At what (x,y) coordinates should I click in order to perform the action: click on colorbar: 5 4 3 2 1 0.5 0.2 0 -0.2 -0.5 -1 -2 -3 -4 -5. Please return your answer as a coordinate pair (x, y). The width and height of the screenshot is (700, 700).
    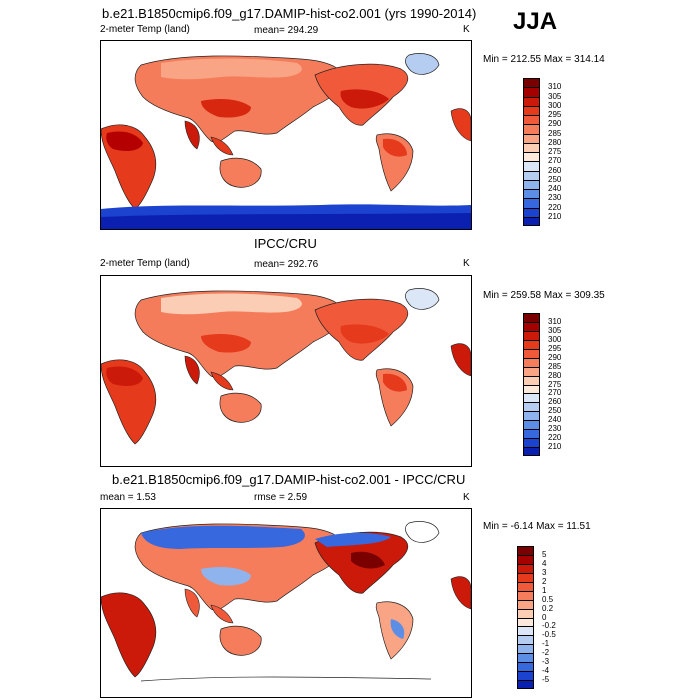
    Looking at the image, I should click on (547, 617).